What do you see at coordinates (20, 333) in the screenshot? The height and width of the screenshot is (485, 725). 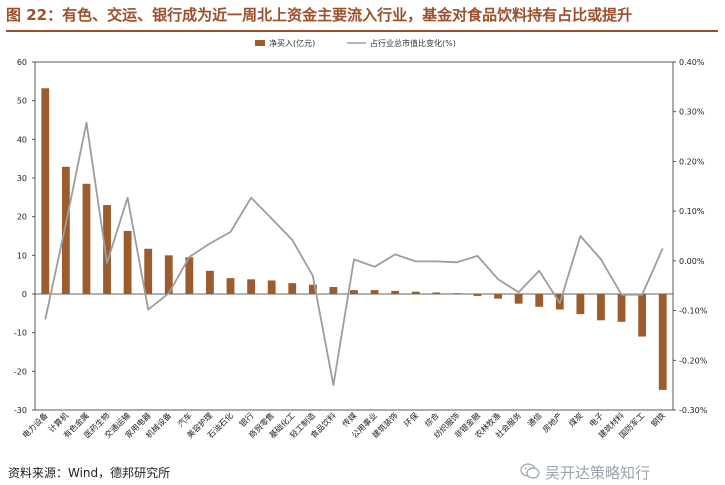 I see `left-tick-label: -10` at bounding box center [20, 333].